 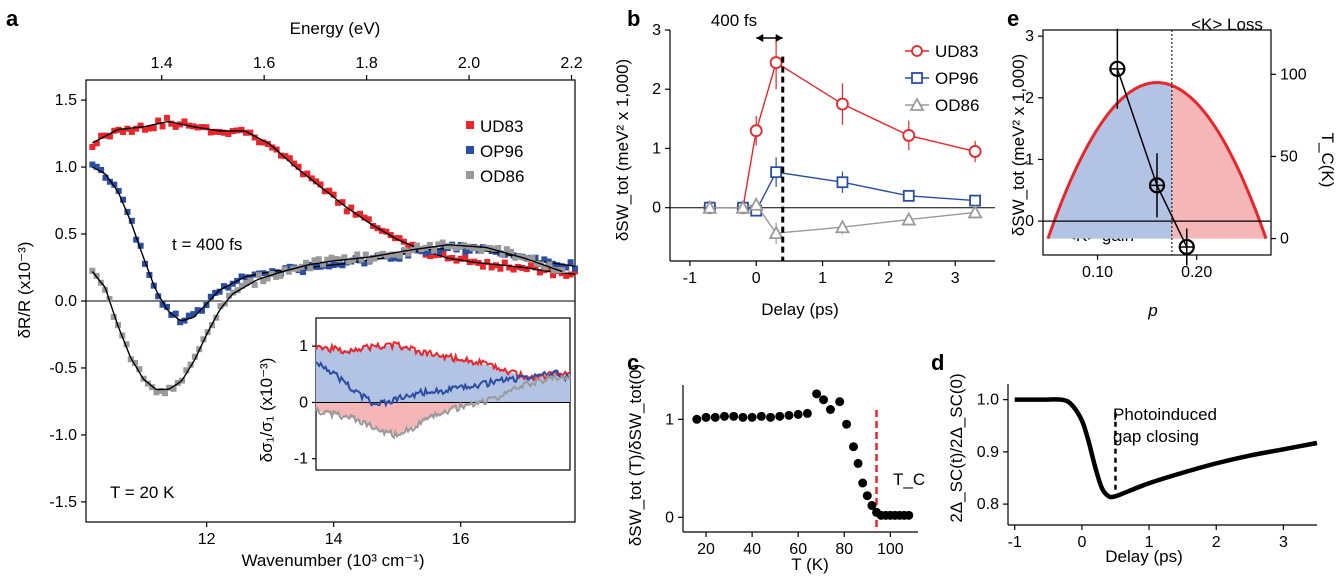 I want to click on panel-e-y-tick-label-1: 1, so click(x=1029, y=159).